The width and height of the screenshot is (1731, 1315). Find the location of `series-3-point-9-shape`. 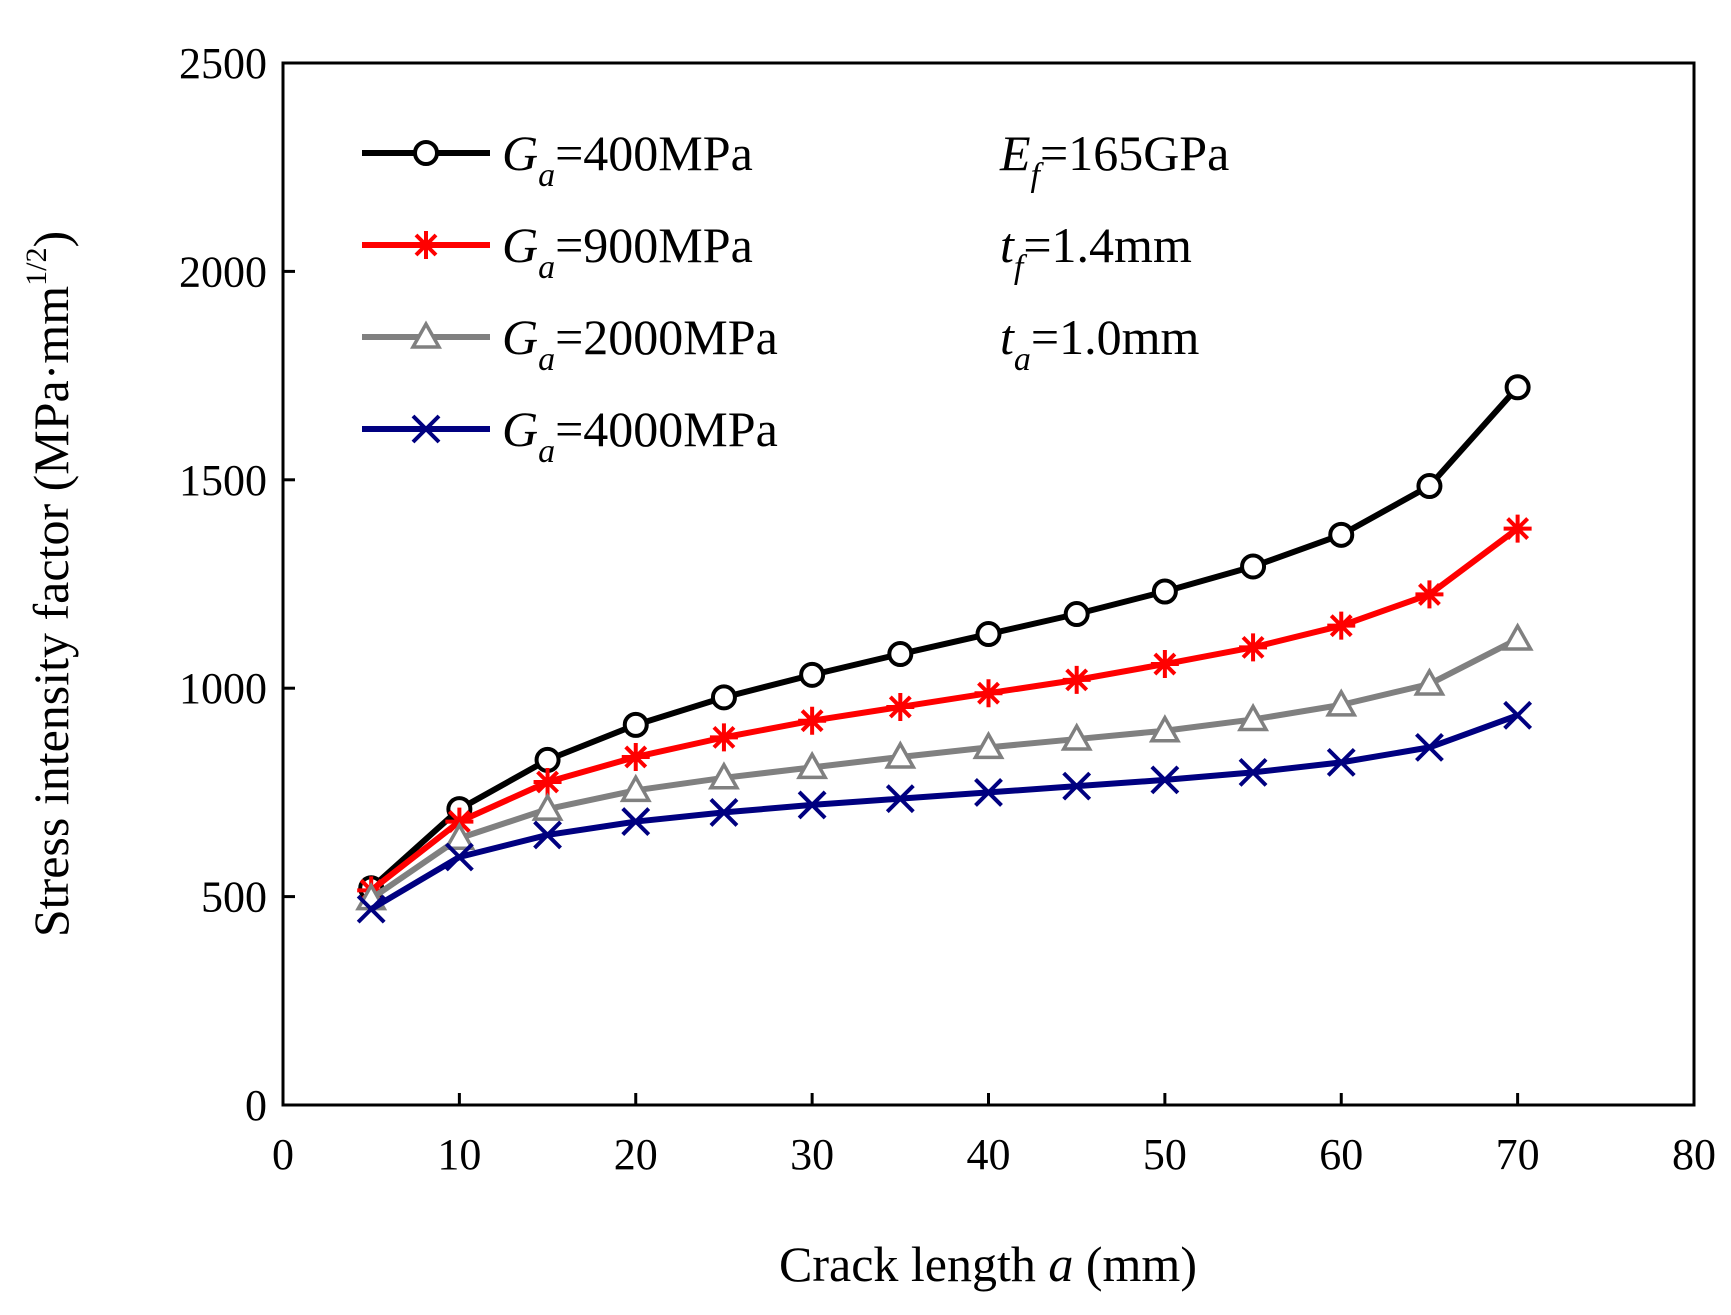

series-3-point-9-shape is located at coordinates (1165, 780).